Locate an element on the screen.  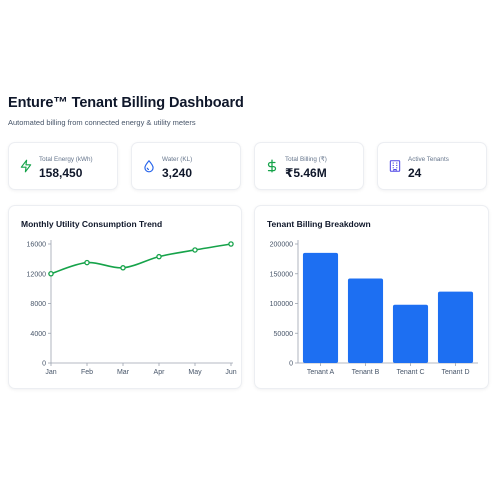
x-tick-label: Jun is located at coordinates (230, 372).